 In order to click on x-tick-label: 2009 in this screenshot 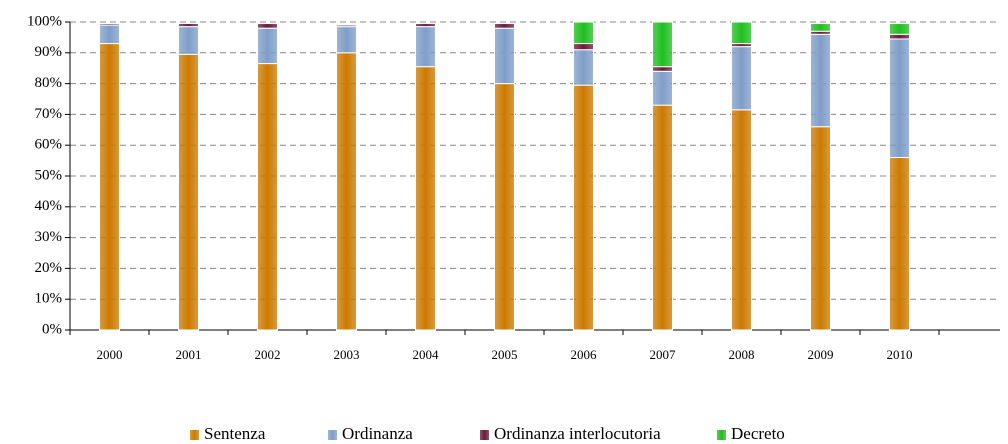, I will do `click(821, 354)`.